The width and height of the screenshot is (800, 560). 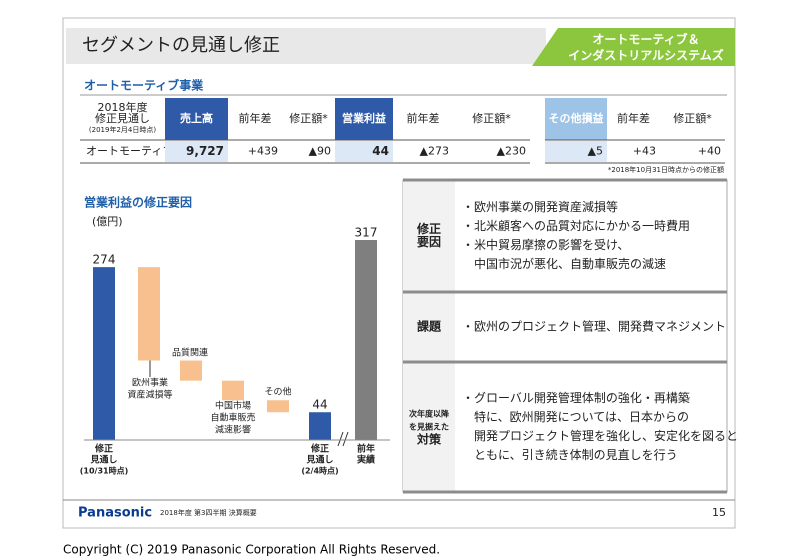 I want to click on tab-text: インダストリアルシステムズ, so click(x=646, y=55).